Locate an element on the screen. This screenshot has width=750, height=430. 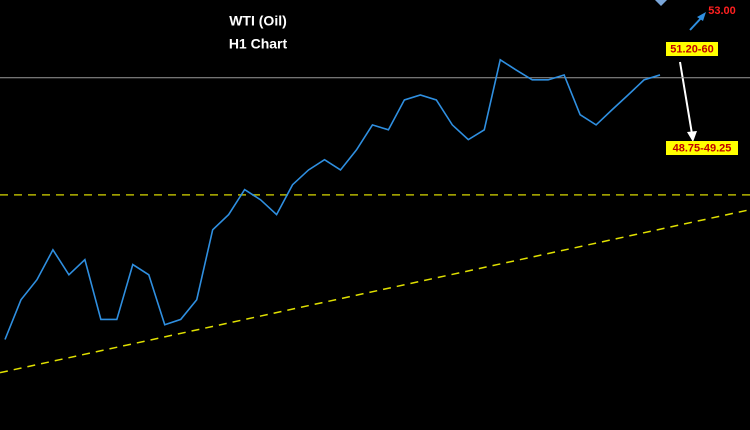
down-arrow is located at coordinates (686, 98).